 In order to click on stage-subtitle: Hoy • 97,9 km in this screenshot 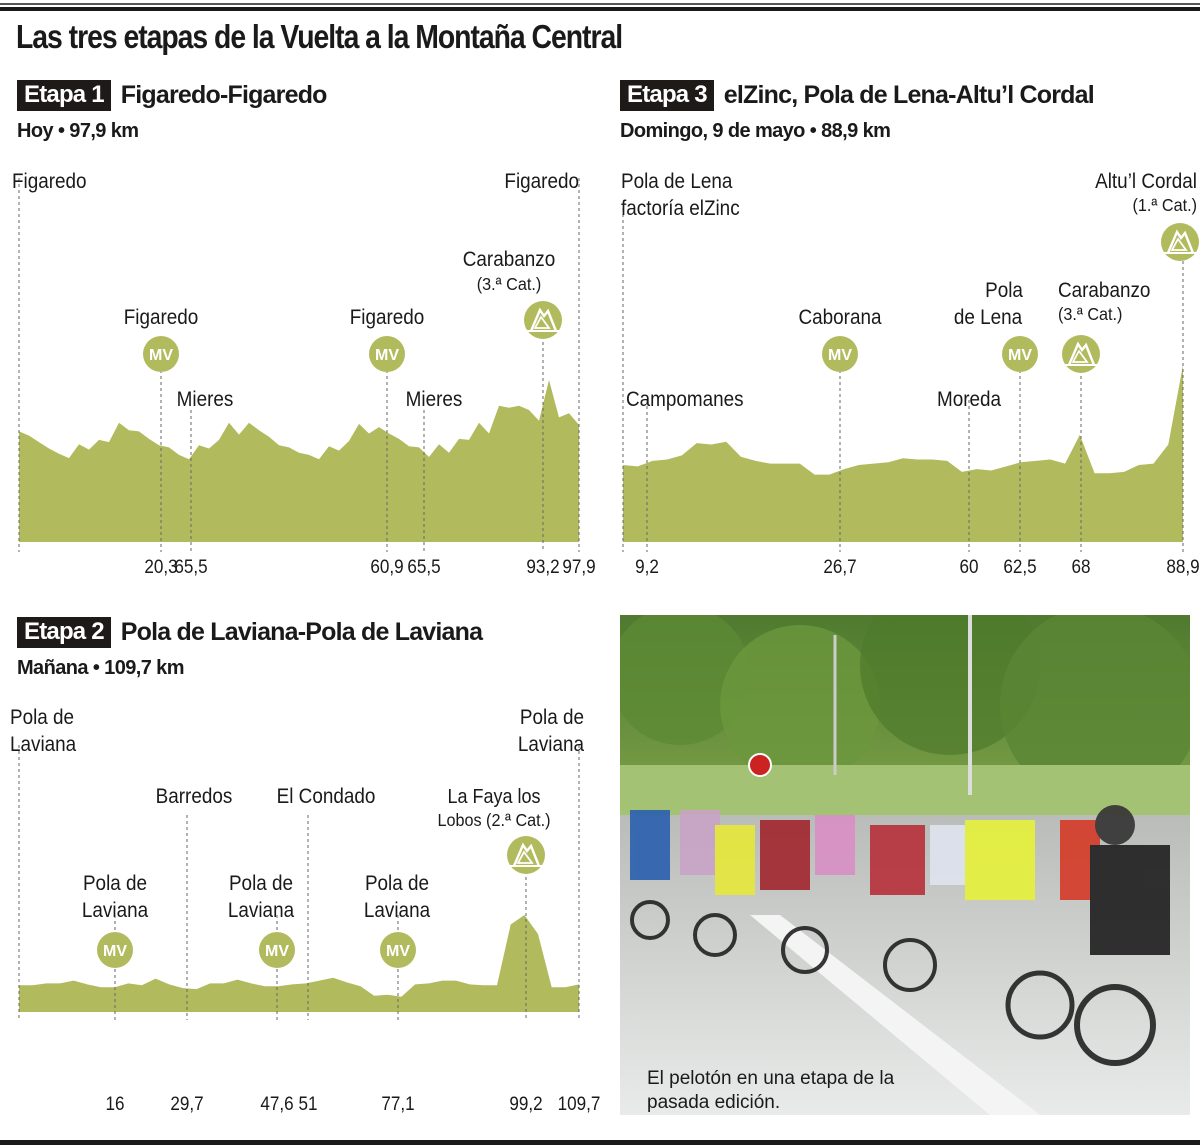, I will do `click(78, 131)`.